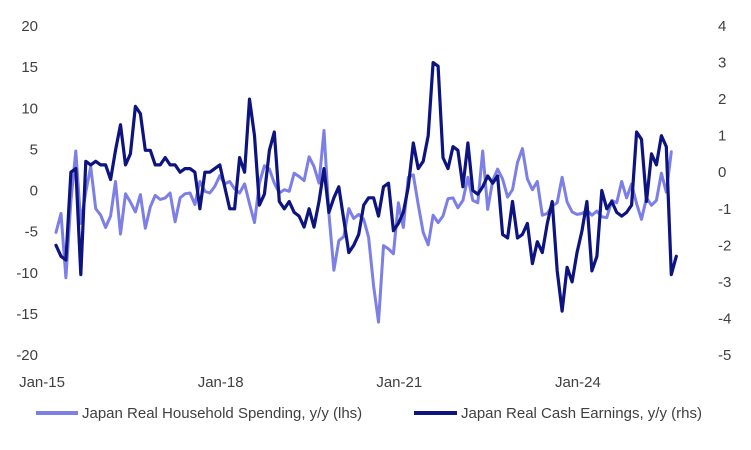  What do you see at coordinates (722, 63) in the screenshot?
I see `right-axis-tick-label: 3` at bounding box center [722, 63].